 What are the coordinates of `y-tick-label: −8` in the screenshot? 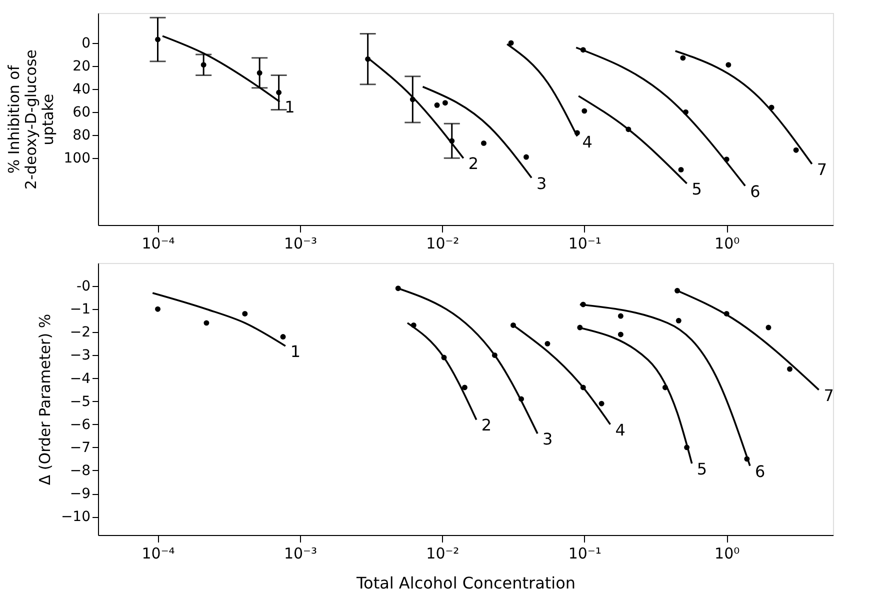 It's located at (80, 470).